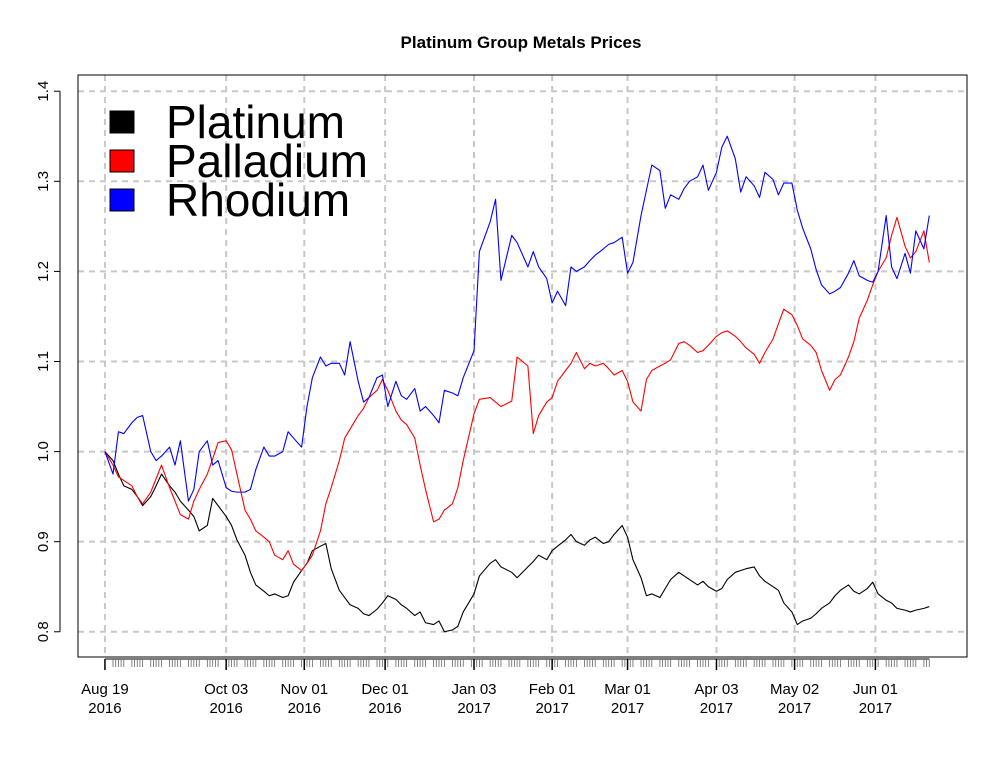 Image resolution: width=1008 pixels, height=757 pixels. Describe the element at coordinates (875, 689) in the screenshot. I see `x-tick-label-month: Jun 01` at that location.